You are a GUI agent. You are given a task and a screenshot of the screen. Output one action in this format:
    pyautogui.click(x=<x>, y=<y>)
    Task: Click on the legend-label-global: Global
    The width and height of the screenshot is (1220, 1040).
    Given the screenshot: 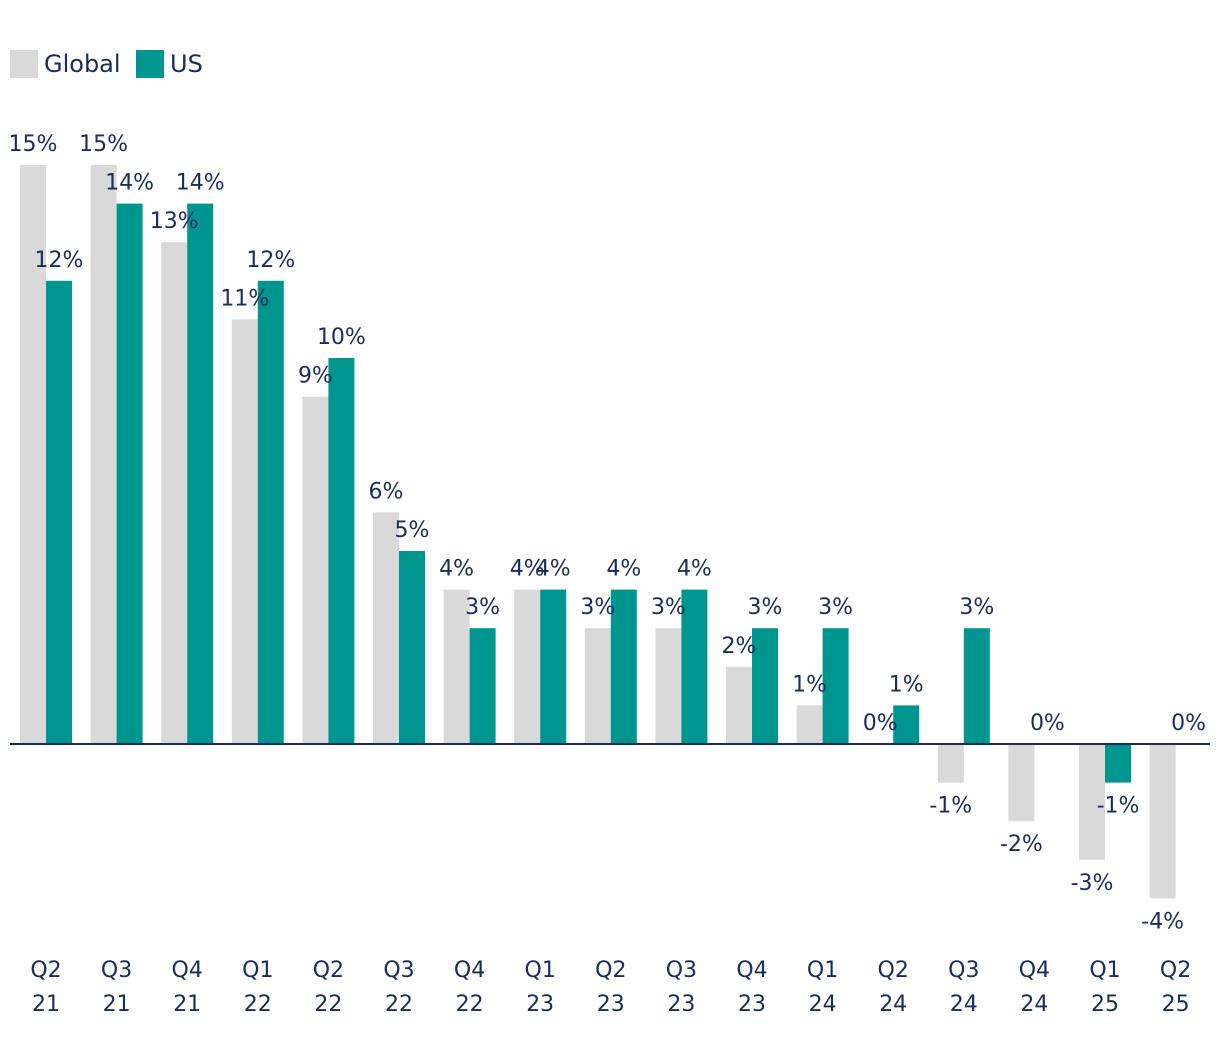 What is the action you would take?
    pyautogui.click(x=82, y=64)
    